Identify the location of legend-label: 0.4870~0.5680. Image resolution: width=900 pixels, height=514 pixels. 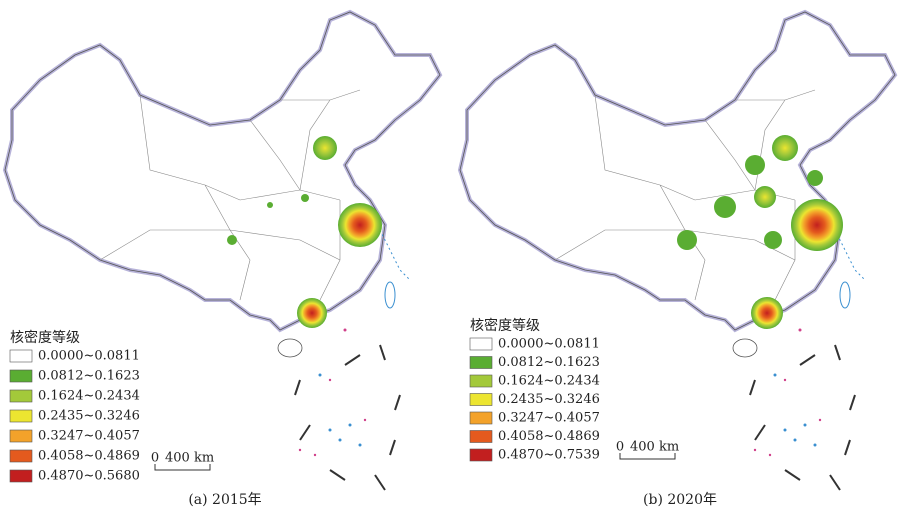
(89, 476).